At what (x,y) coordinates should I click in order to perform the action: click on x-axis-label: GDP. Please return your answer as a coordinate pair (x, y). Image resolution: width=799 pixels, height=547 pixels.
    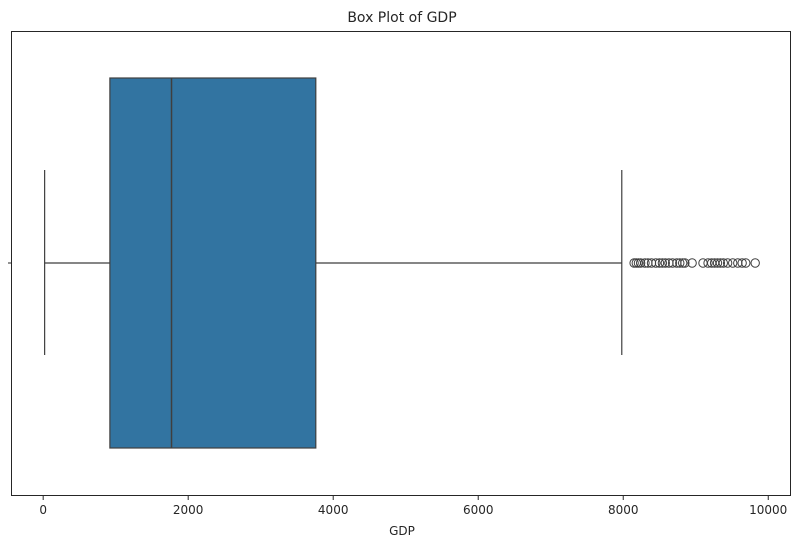
    Looking at the image, I should click on (402, 531).